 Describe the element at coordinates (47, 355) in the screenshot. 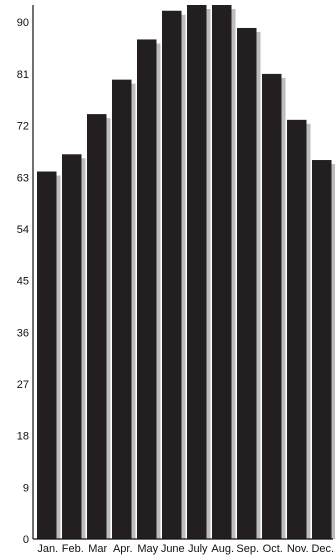

I see `bar-jan` at that location.